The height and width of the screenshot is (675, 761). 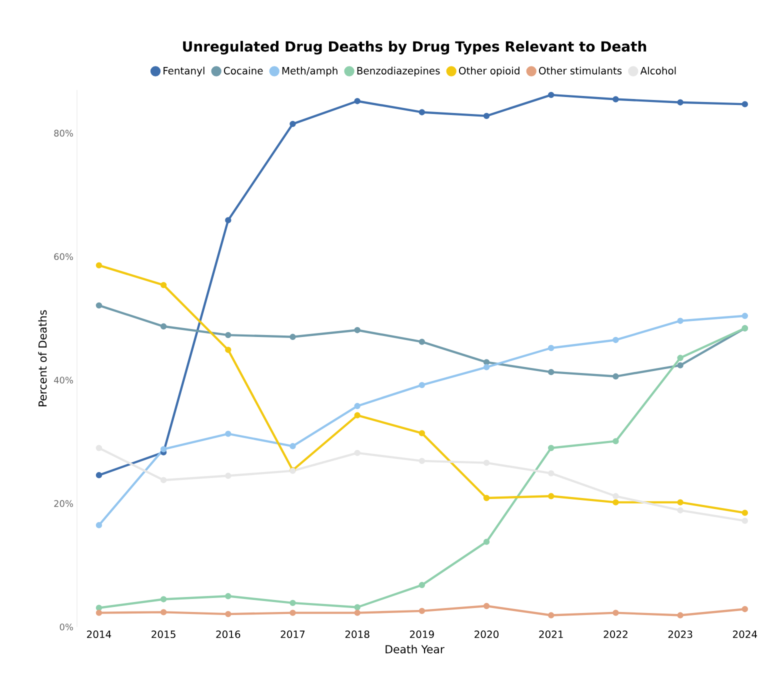 I want to click on x-tick-label: 2017, so click(x=292, y=634).